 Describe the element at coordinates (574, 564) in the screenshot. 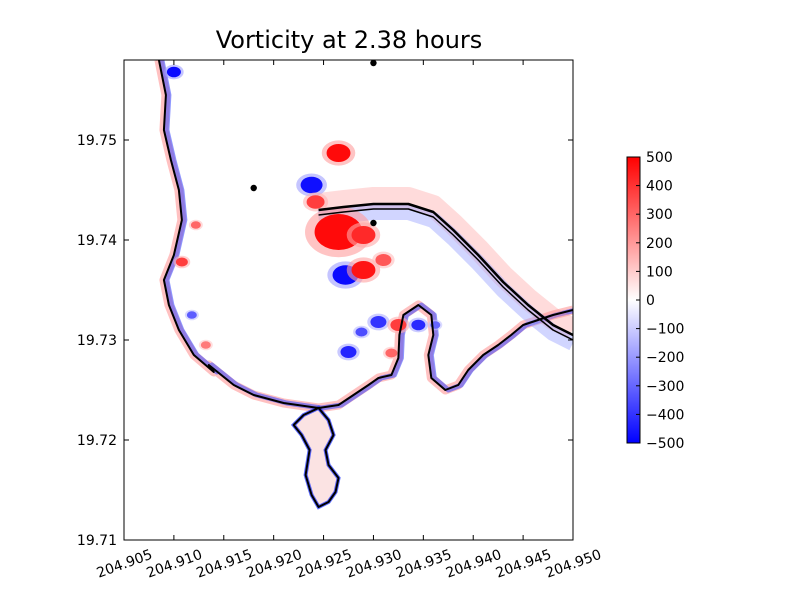

I see `x-tick-label: 204.950` at that location.